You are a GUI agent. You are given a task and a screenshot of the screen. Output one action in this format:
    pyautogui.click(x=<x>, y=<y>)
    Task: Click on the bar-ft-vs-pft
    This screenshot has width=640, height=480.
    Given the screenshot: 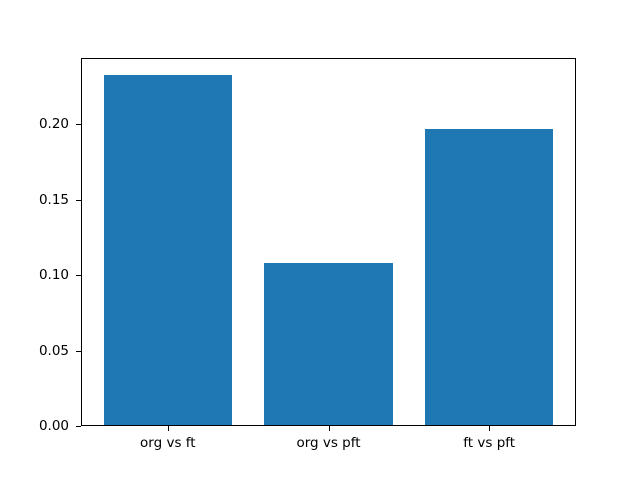 What is the action you would take?
    pyautogui.click(x=489, y=277)
    